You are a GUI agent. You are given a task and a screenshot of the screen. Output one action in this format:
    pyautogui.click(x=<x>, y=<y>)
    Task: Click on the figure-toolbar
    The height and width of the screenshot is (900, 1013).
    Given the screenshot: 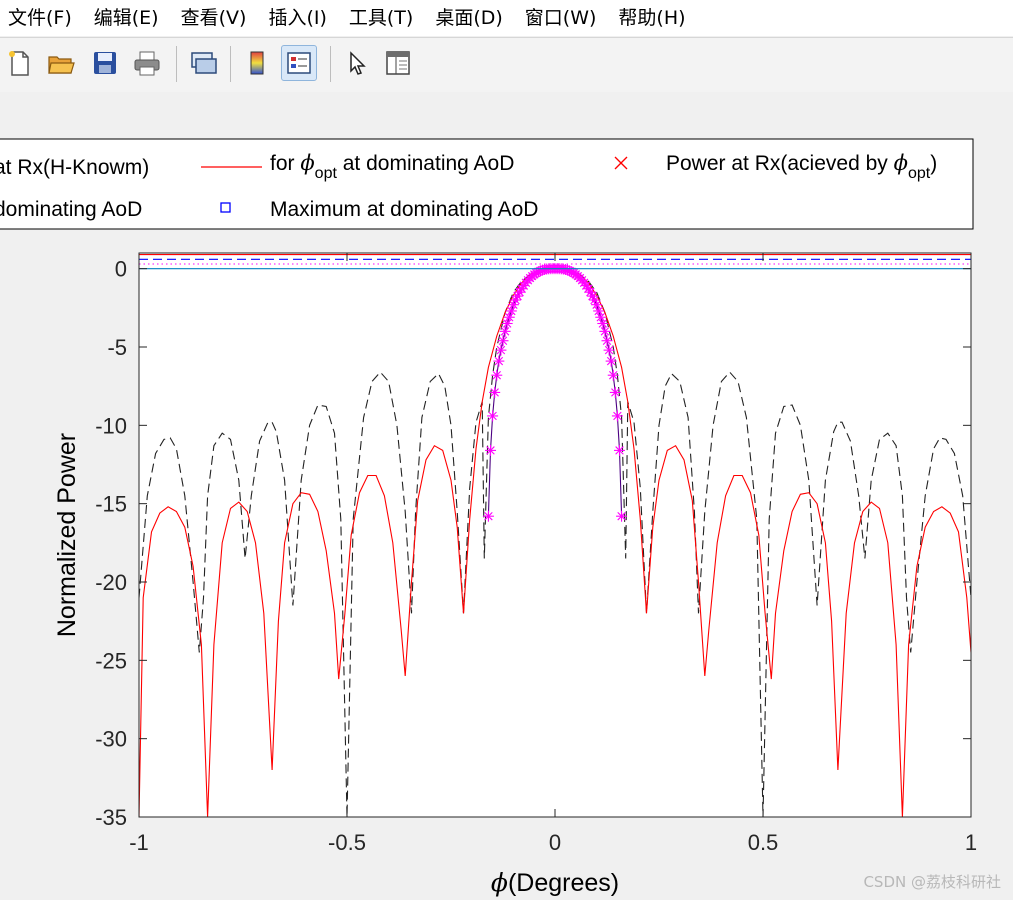 What is the action you would take?
    pyautogui.click(x=506, y=65)
    